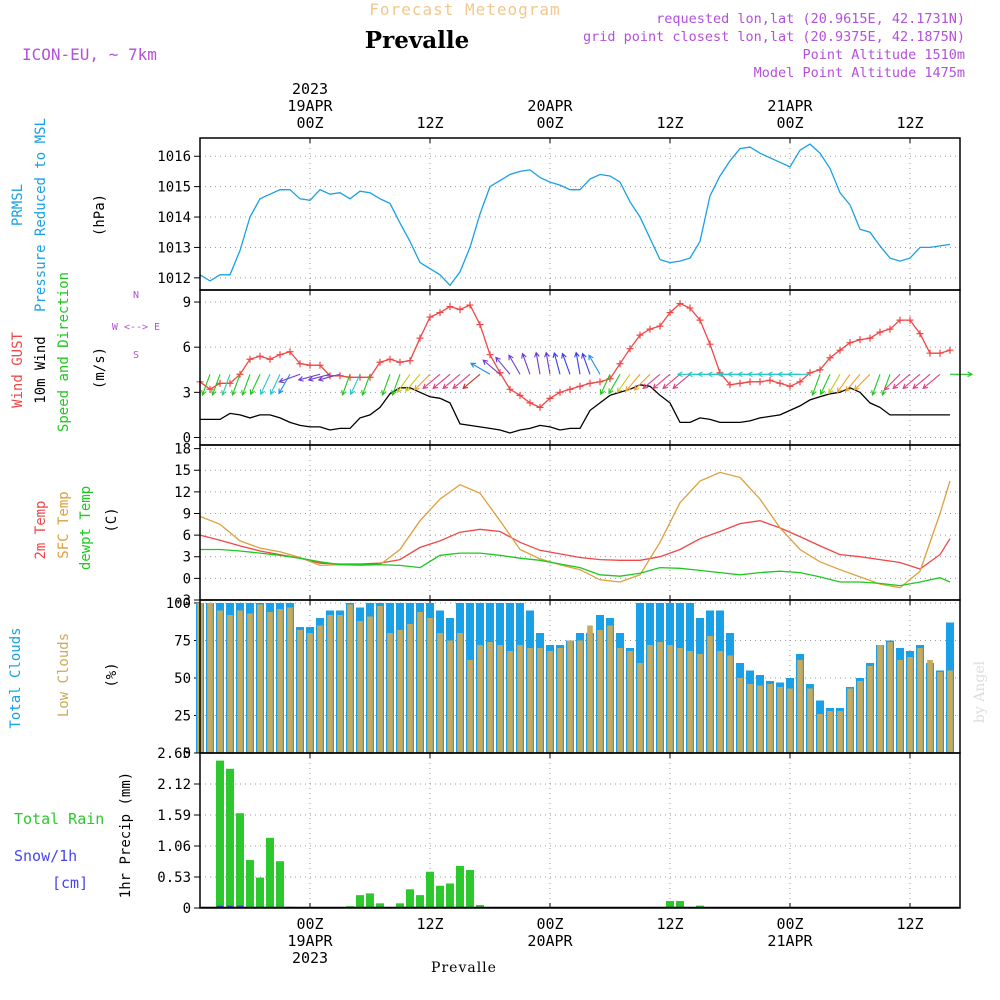 The width and height of the screenshot is (1000, 1000). I want to click on y-tick-label: 0, so click(187, 579).